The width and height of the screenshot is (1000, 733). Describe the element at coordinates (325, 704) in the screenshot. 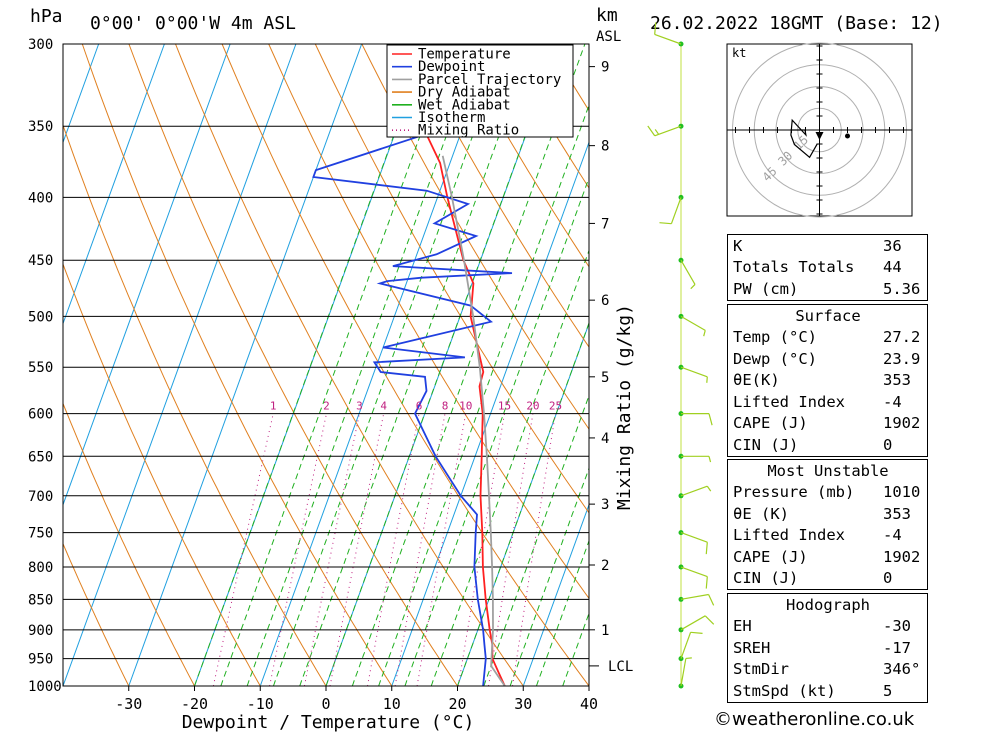

I see `x-tick-label: 0` at that location.